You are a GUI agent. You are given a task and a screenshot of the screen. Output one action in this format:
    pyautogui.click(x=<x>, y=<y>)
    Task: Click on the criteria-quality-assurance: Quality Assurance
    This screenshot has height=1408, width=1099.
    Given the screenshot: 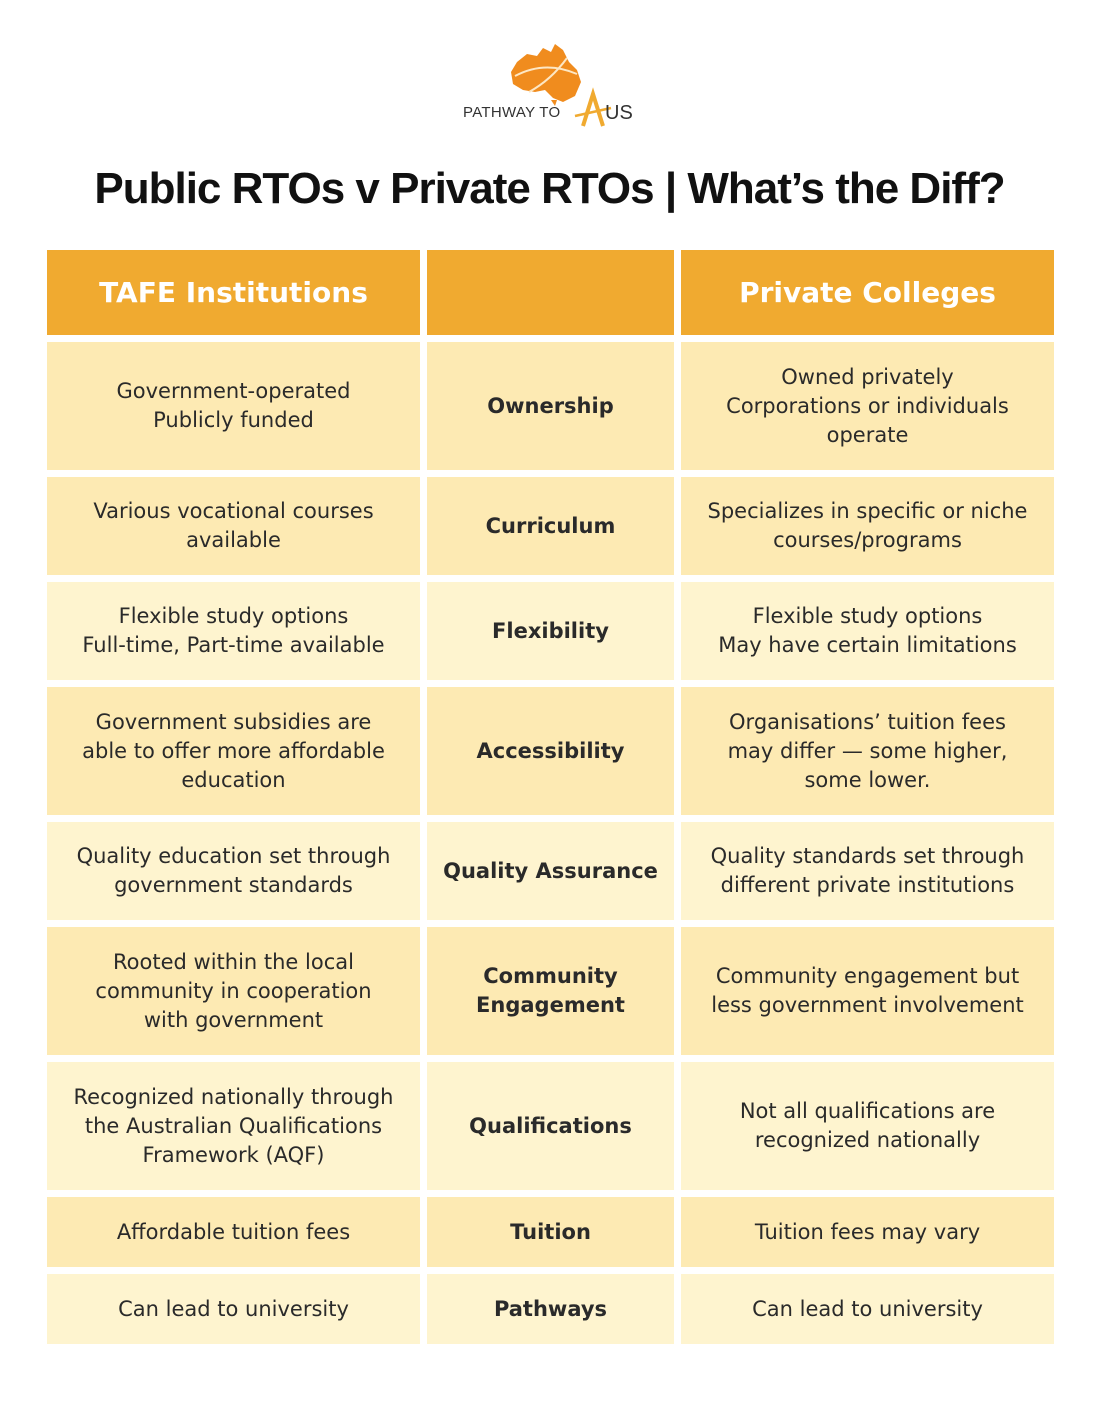 What is the action you would take?
    pyautogui.click(x=550, y=871)
    